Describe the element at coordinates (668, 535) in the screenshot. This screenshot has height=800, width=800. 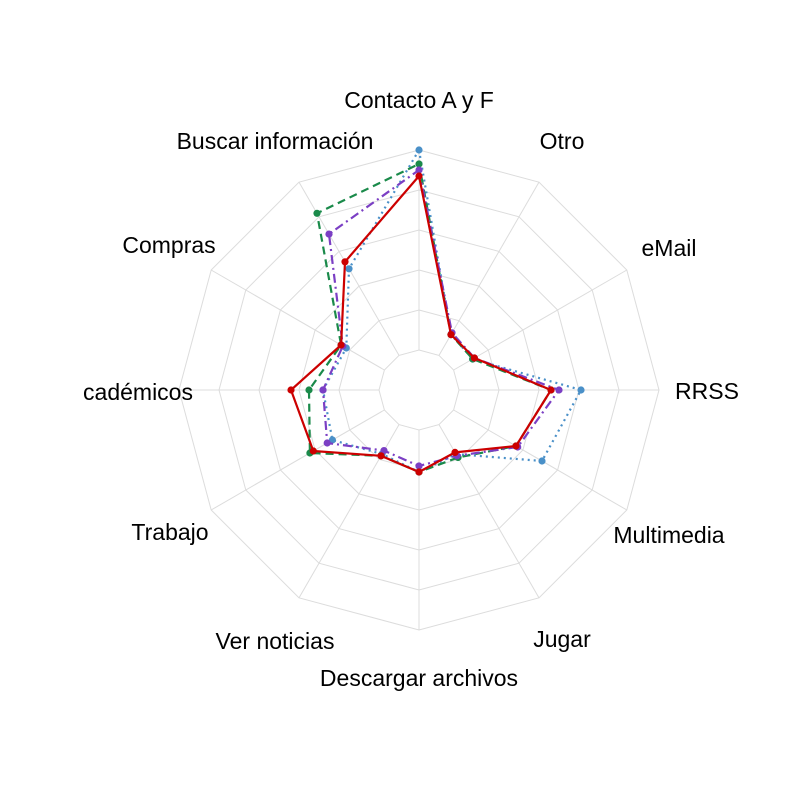
I see `axis-label-multimedia: Multimedia` at that location.